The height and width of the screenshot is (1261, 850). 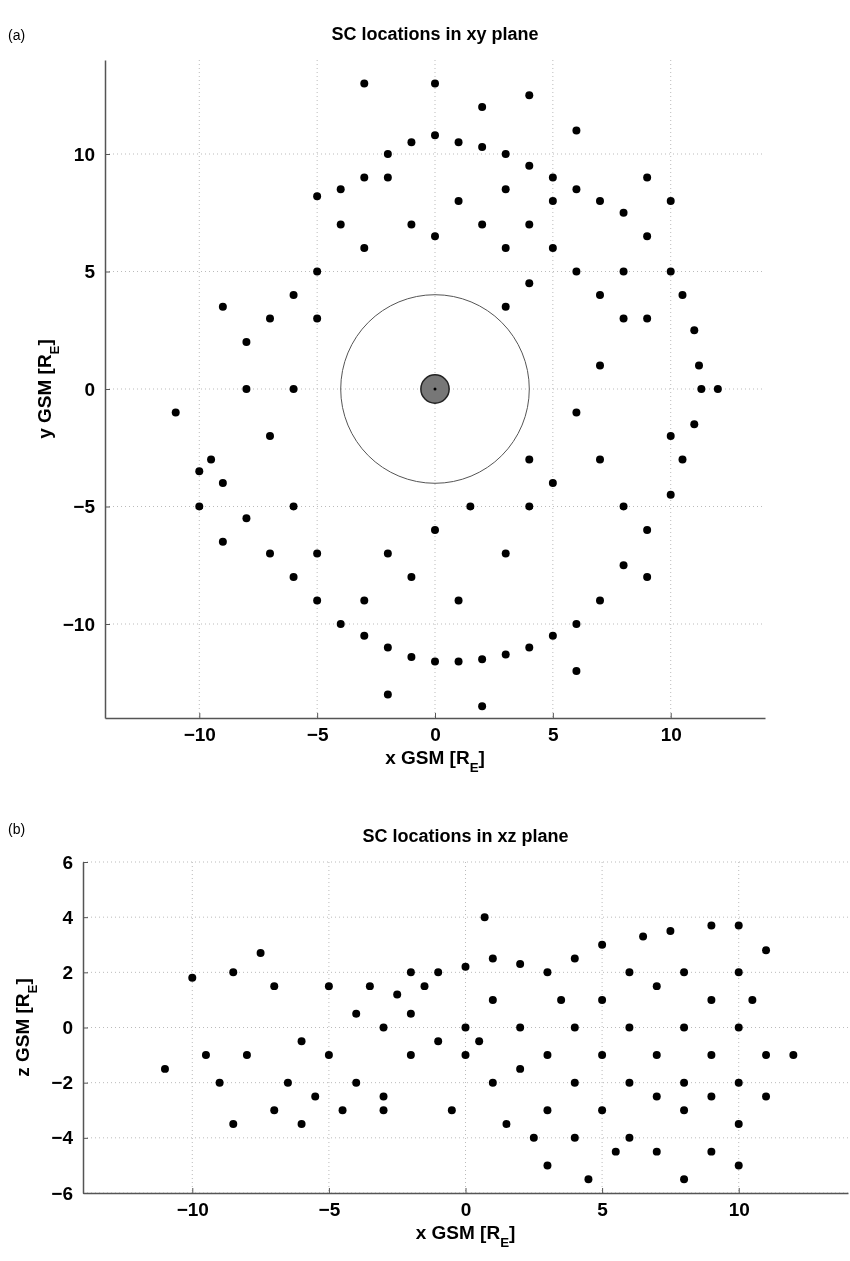 What do you see at coordinates (62, 1138) in the screenshot?
I see `y-tick-label: −4` at bounding box center [62, 1138].